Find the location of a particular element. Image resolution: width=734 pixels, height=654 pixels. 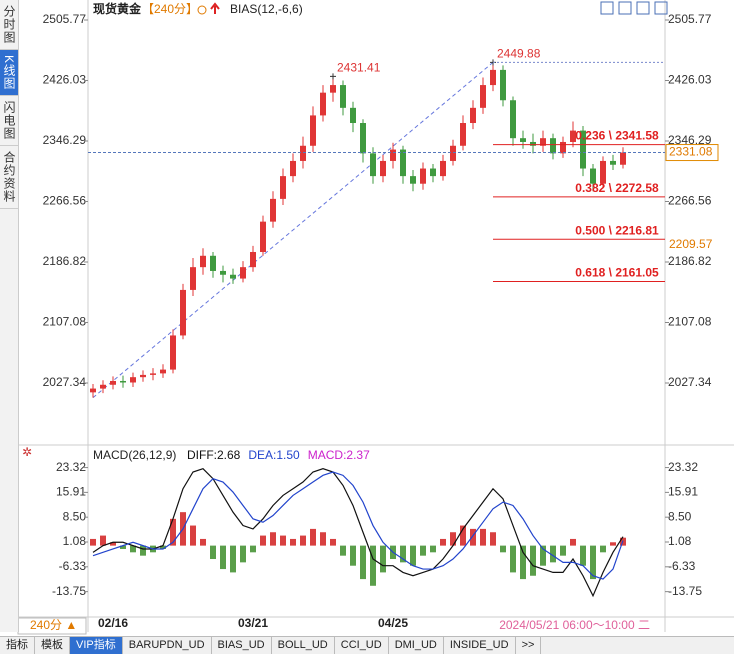

bottom-tab: 模板 is located at coordinates (52, 645).